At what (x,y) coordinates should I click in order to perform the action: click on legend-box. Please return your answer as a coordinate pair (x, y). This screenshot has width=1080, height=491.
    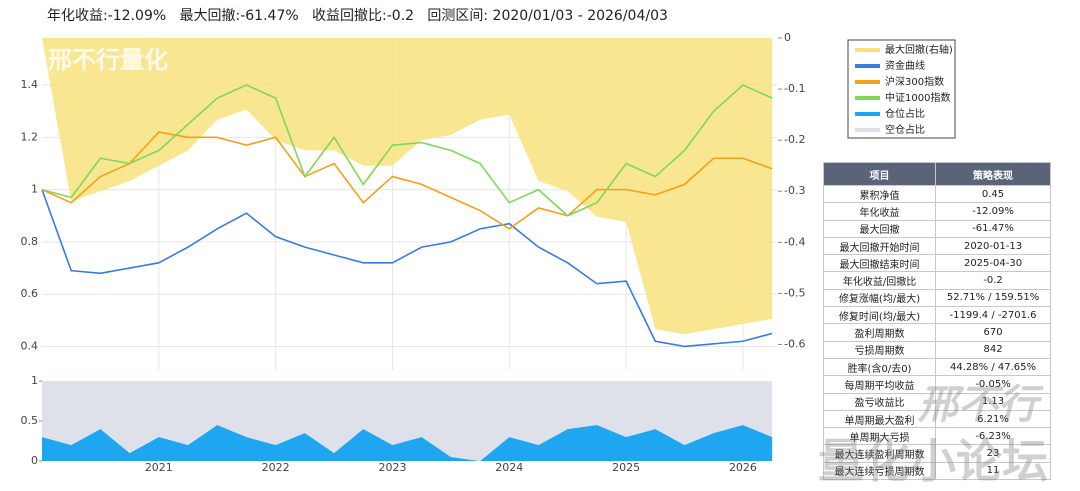
    Looking at the image, I should click on (901, 89).